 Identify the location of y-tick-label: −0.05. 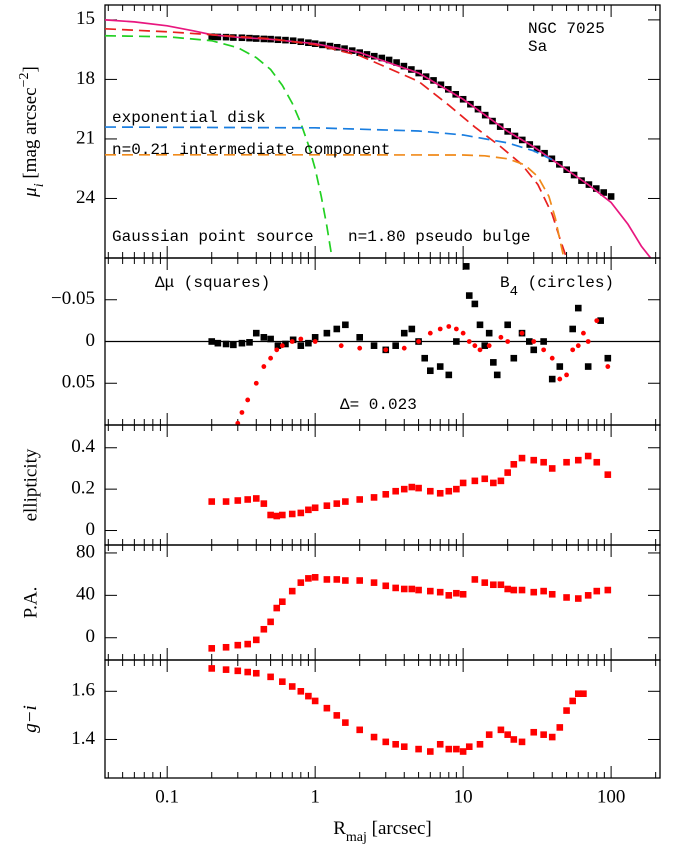
(73, 298).